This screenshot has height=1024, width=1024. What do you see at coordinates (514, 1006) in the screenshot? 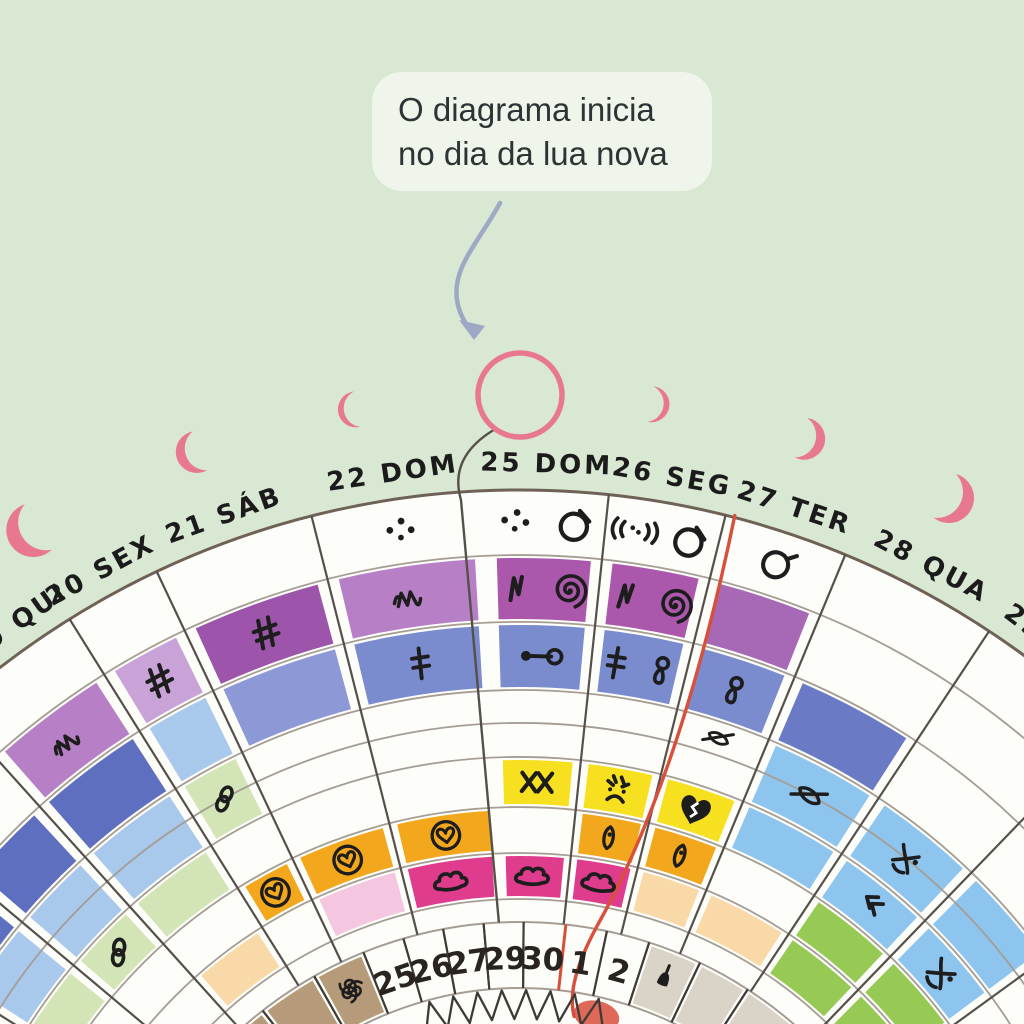
I see `inner-zigzag` at bounding box center [514, 1006].